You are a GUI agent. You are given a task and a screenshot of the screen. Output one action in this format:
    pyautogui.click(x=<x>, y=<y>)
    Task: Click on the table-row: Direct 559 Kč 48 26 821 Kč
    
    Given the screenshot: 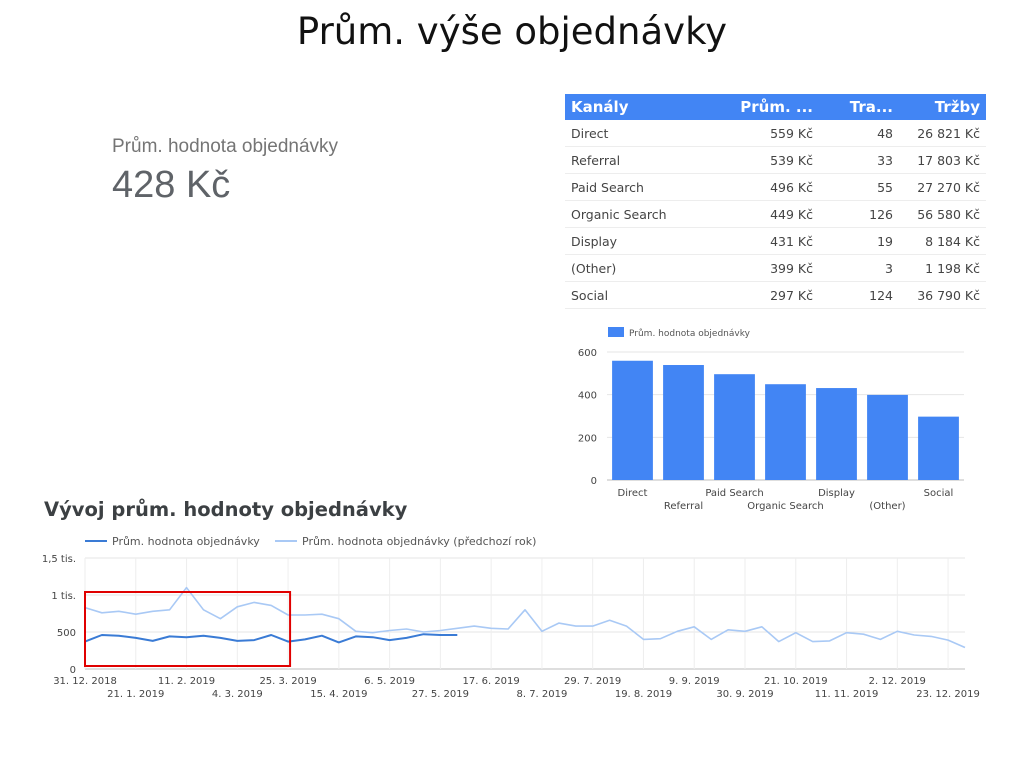 What is the action you would take?
    pyautogui.click(x=775, y=133)
    